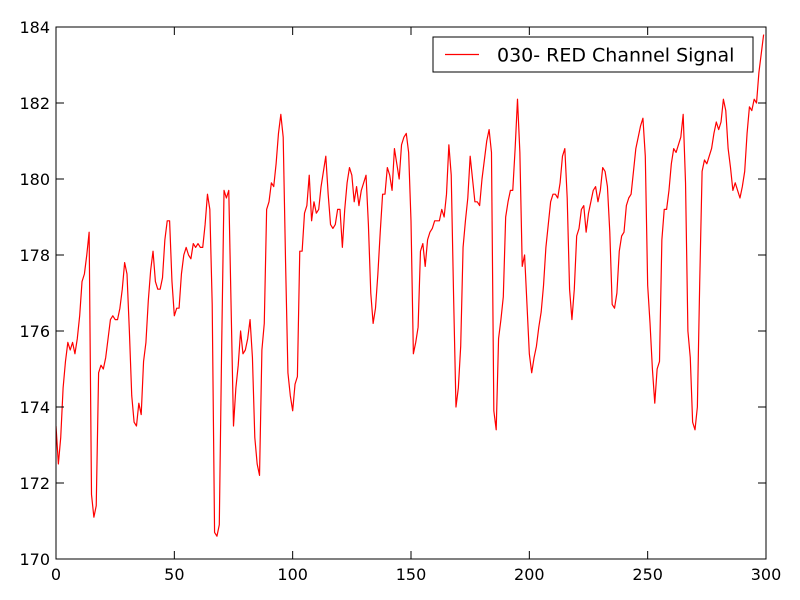 The height and width of the screenshot is (600, 800). Describe the element at coordinates (34, 103) in the screenshot. I see `y-tick-label: 182` at that location.